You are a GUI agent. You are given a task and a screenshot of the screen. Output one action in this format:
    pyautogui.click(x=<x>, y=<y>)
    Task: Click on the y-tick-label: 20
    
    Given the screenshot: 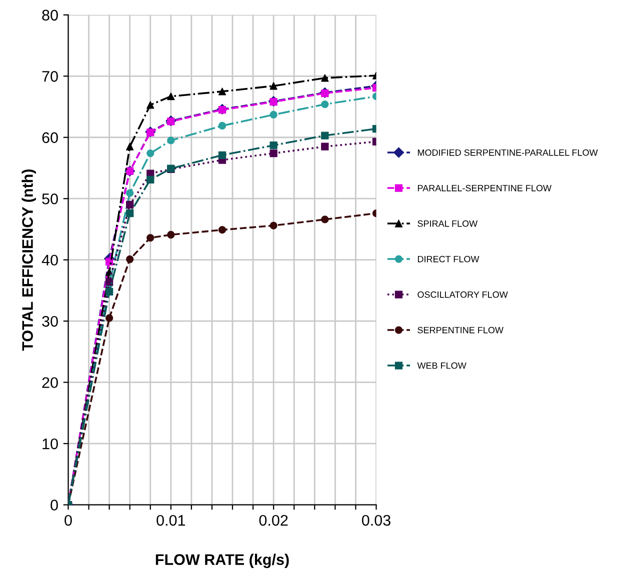 What is the action you would take?
    pyautogui.click(x=50, y=382)
    